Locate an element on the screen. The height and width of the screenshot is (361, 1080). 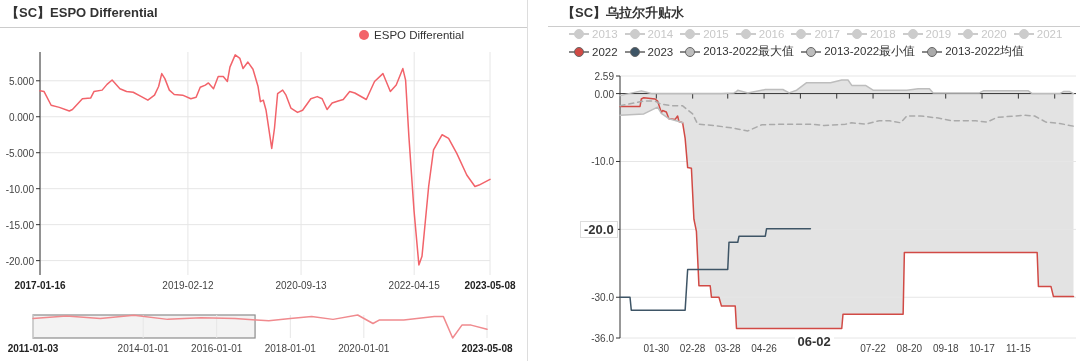
x-tick-label: 2017-01-16 is located at coordinates (40, 285).